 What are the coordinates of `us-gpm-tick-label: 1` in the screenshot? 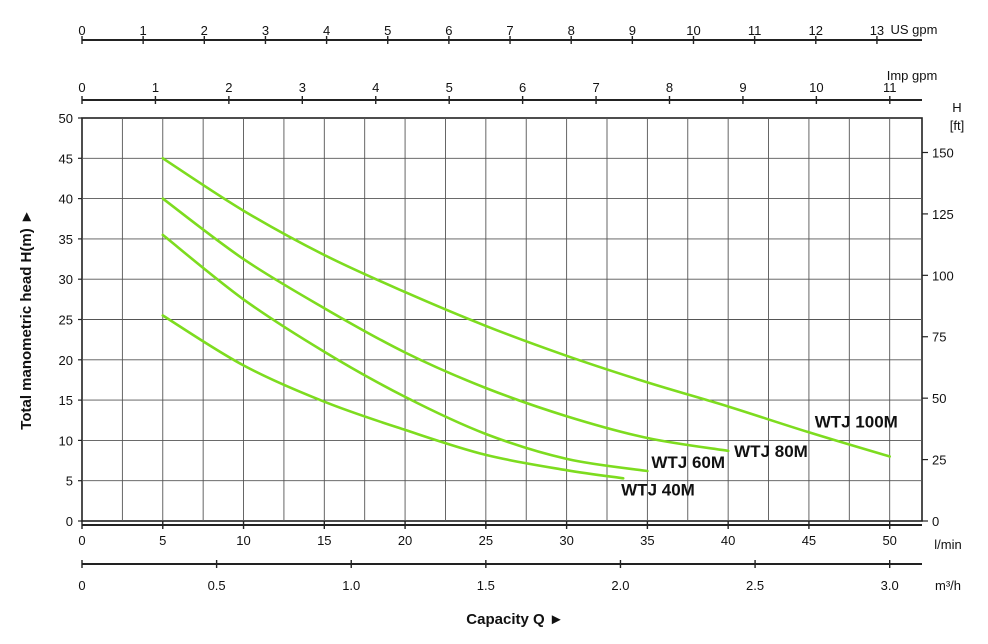 It's located at (143, 30).